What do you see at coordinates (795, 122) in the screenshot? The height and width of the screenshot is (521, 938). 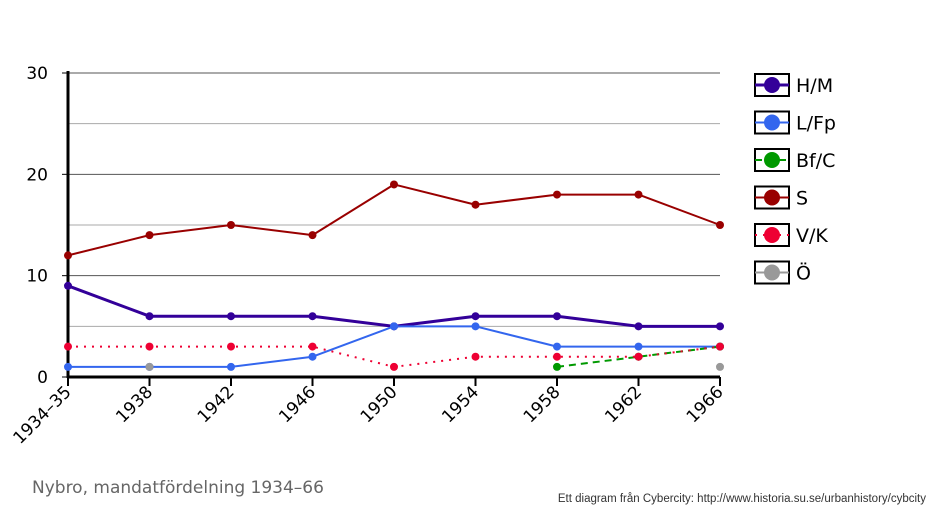 I see `legend-item-L/Fp: L/Fp` at bounding box center [795, 122].